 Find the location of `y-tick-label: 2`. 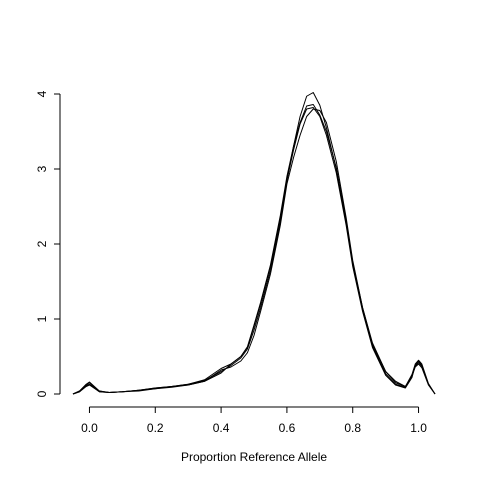

y-tick-label: 2 is located at coordinates (42, 243).